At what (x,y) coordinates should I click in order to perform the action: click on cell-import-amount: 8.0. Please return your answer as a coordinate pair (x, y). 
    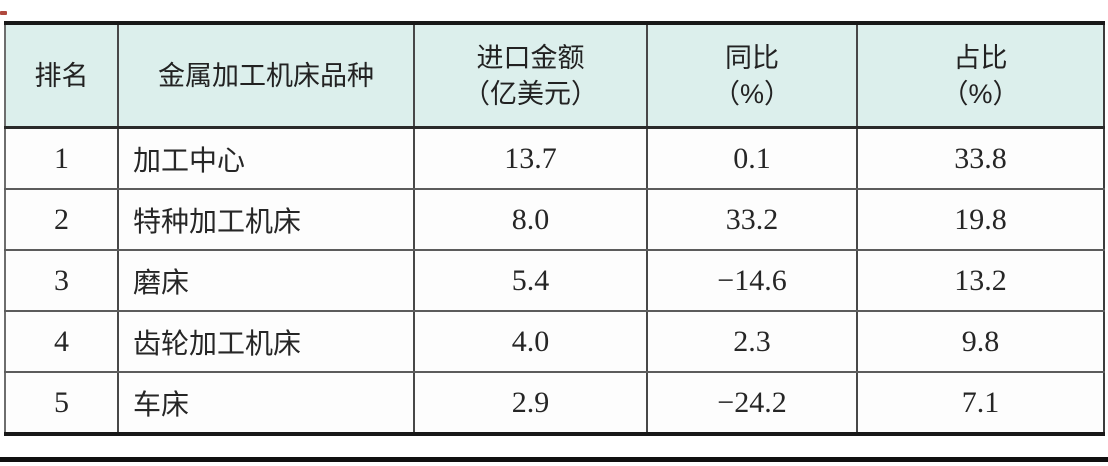
    Looking at the image, I should click on (530, 220).